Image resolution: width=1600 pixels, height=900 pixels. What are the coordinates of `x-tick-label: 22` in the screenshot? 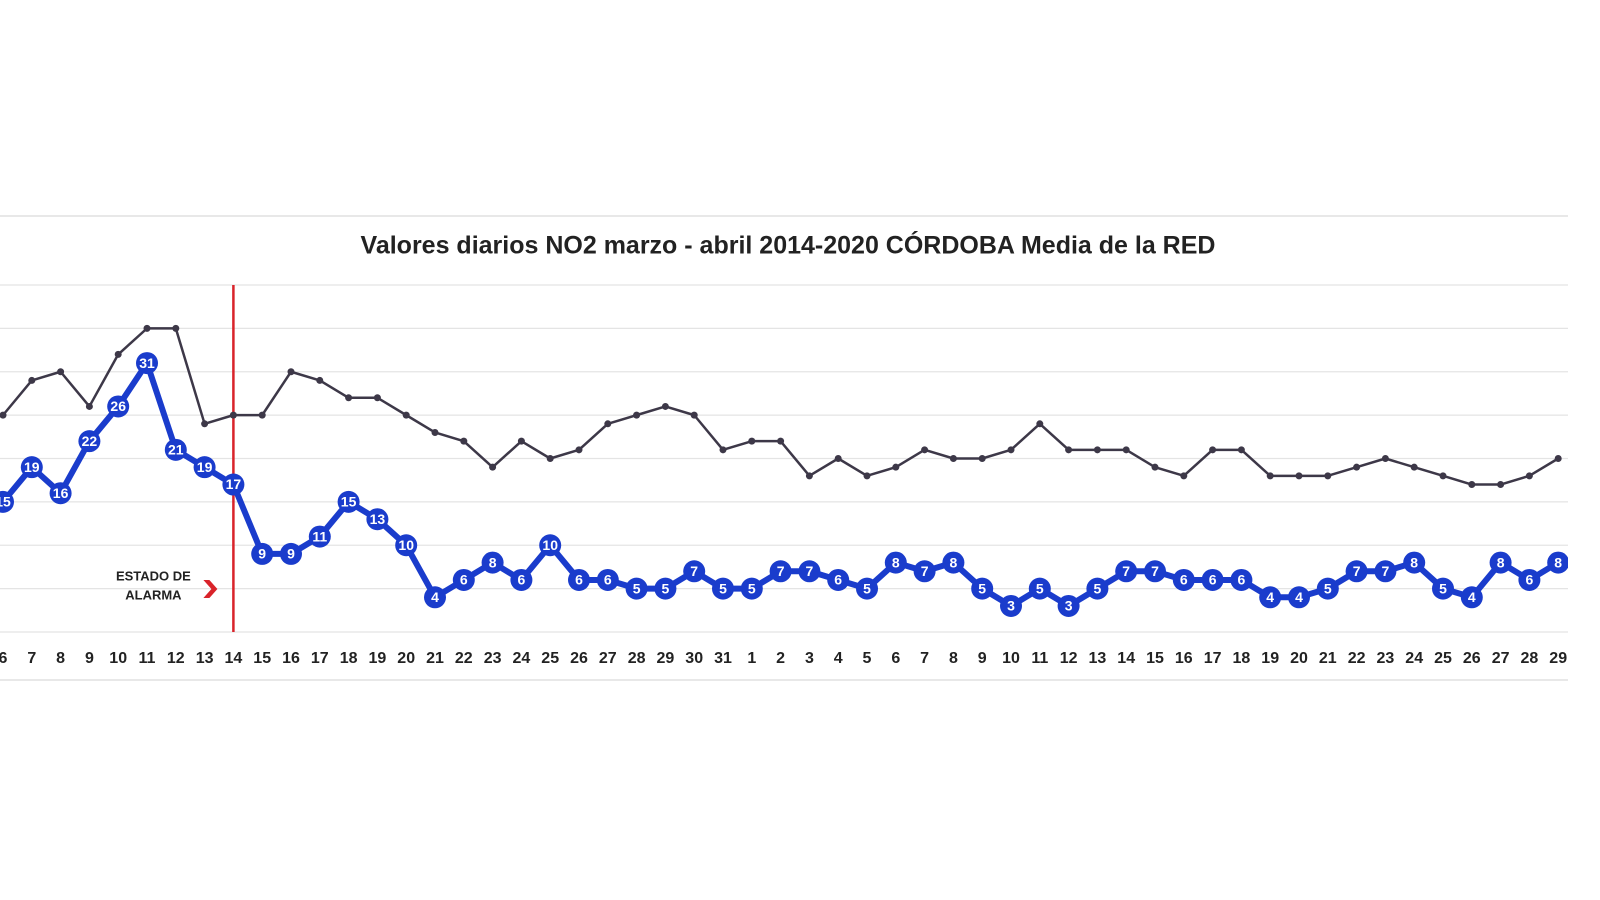 It's located at (464, 658).